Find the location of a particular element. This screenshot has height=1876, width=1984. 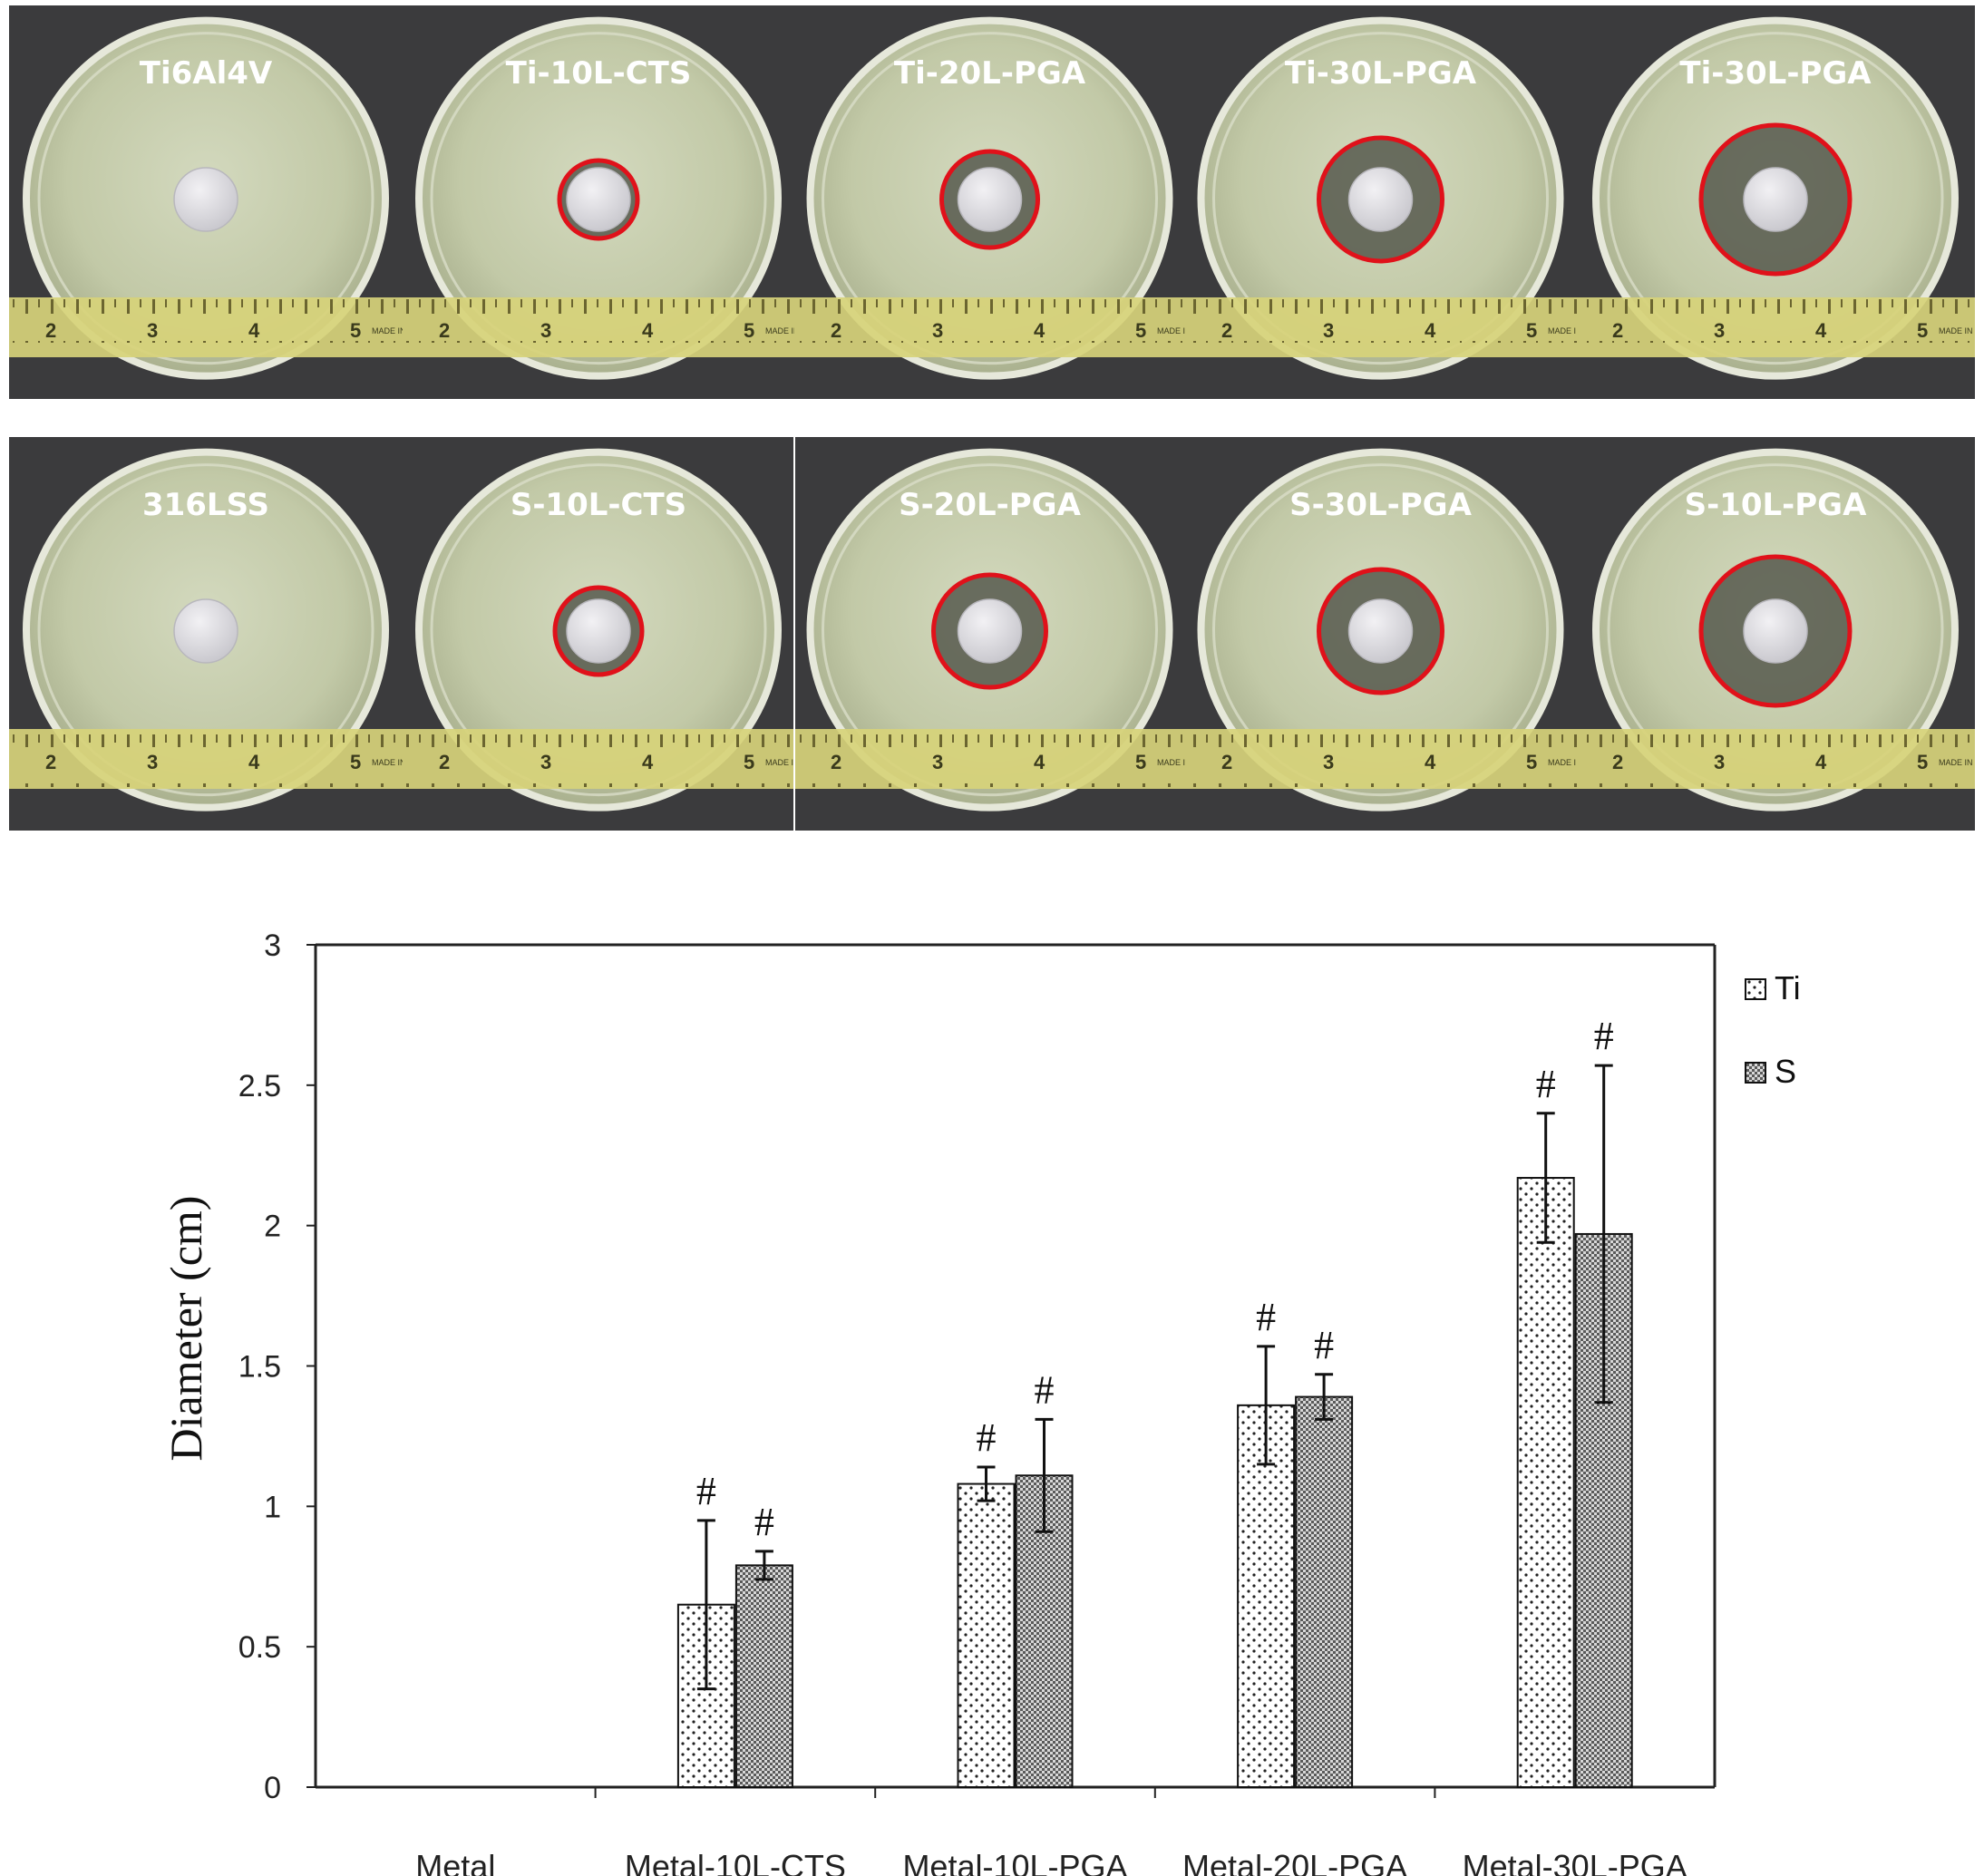

petri-panel-s-1: 2 3 4 5 MADE IN 316LSS is located at coordinates (207, 634).